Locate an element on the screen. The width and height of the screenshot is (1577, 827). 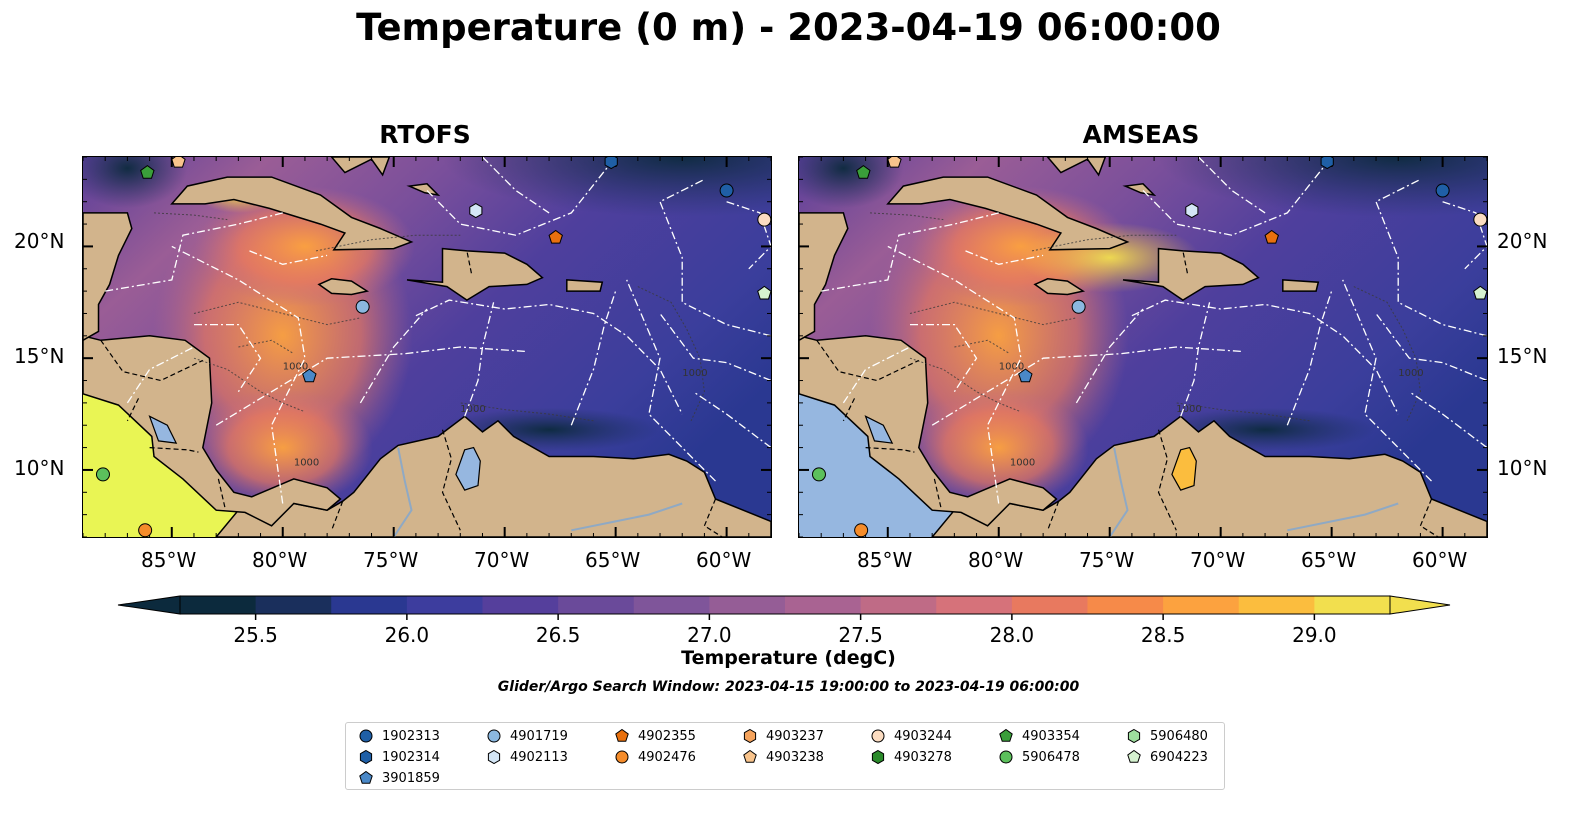
legend-entry-5906478: 5906478 is located at coordinates (1039, 757).